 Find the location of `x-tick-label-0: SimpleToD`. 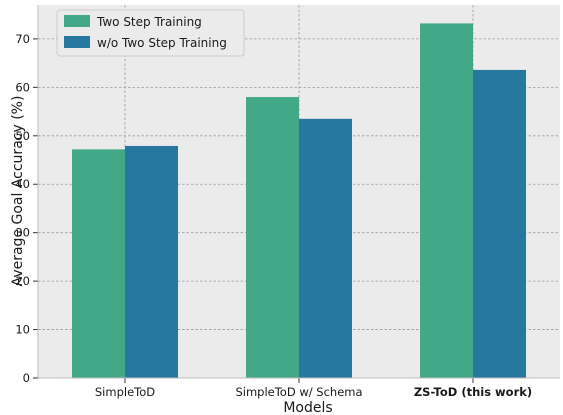

x-tick-label-0: SimpleToD is located at coordinates (125, 392).